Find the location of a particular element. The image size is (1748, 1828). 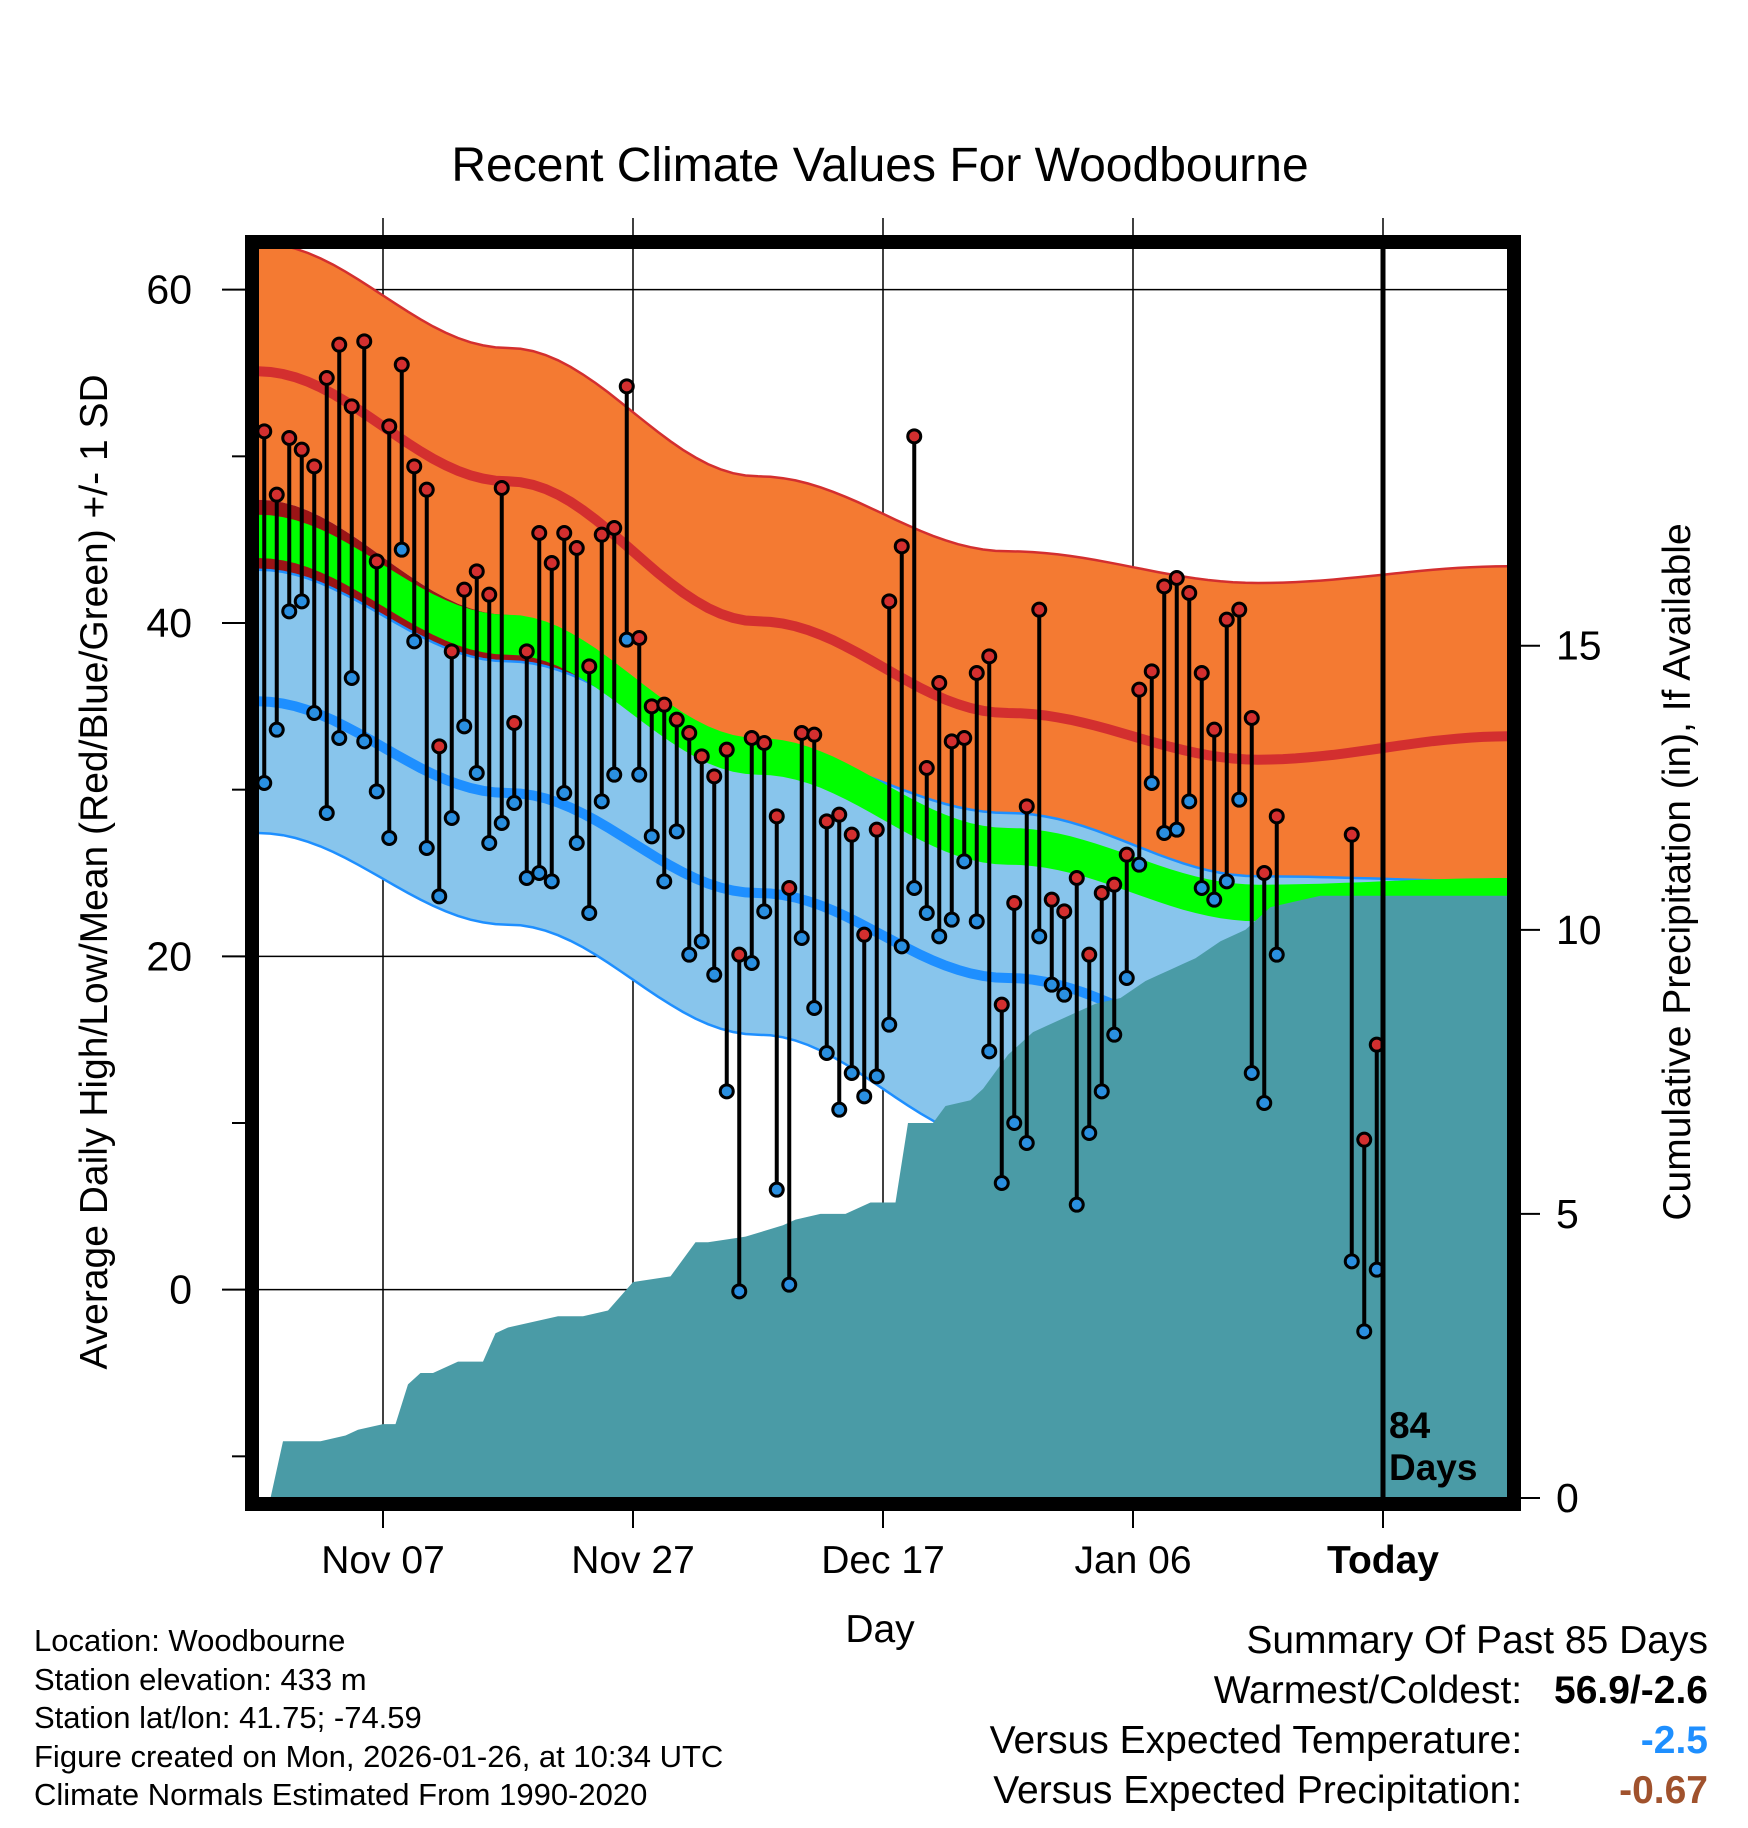

days-label: 84 is located at coordinates (1410, 1425).